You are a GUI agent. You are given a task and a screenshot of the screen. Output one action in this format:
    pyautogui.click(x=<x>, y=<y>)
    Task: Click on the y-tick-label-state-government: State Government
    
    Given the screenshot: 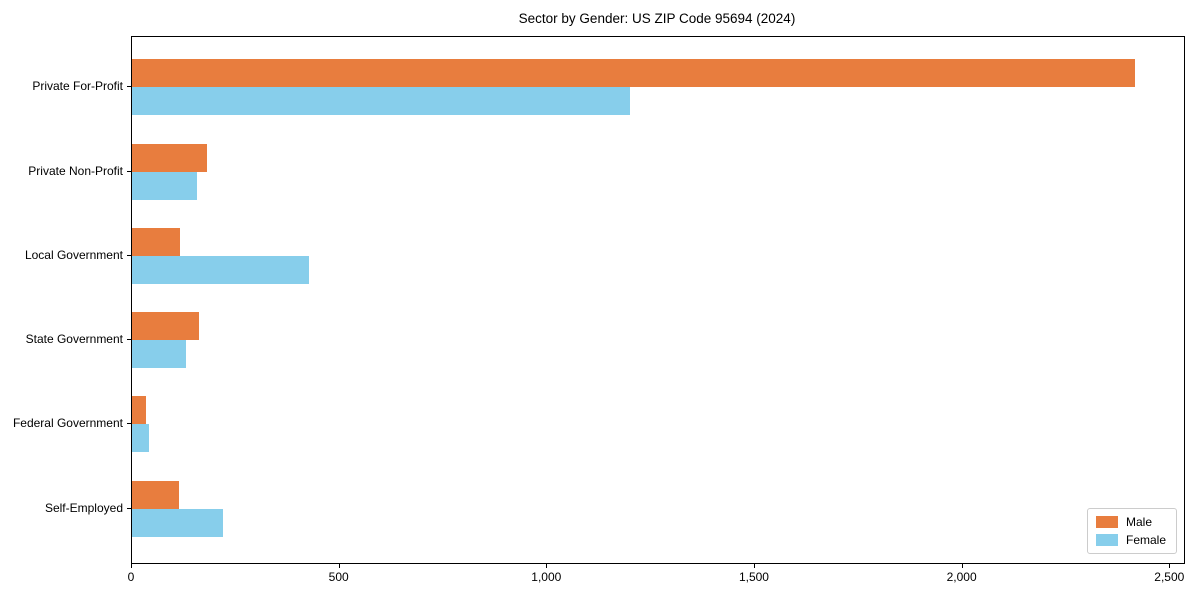 What is the action you would take?
    pyautogui.click(x=74, y=339)
    